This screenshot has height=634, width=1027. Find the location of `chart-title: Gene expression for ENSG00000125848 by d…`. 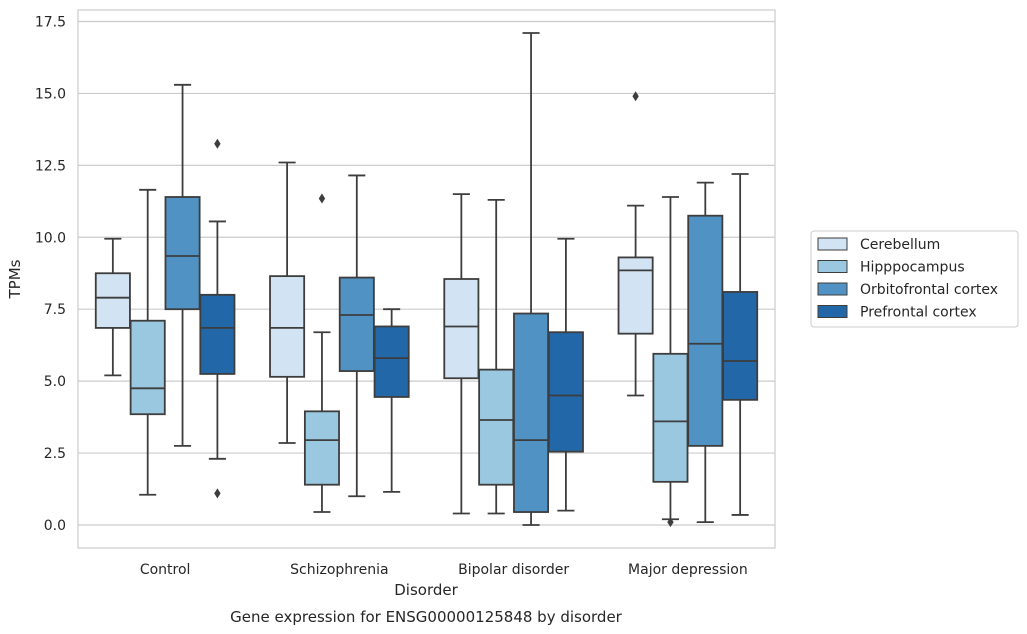

chart-title: Gene expression for ENSG00000125848 by d… is located at coordinates (426, 617).